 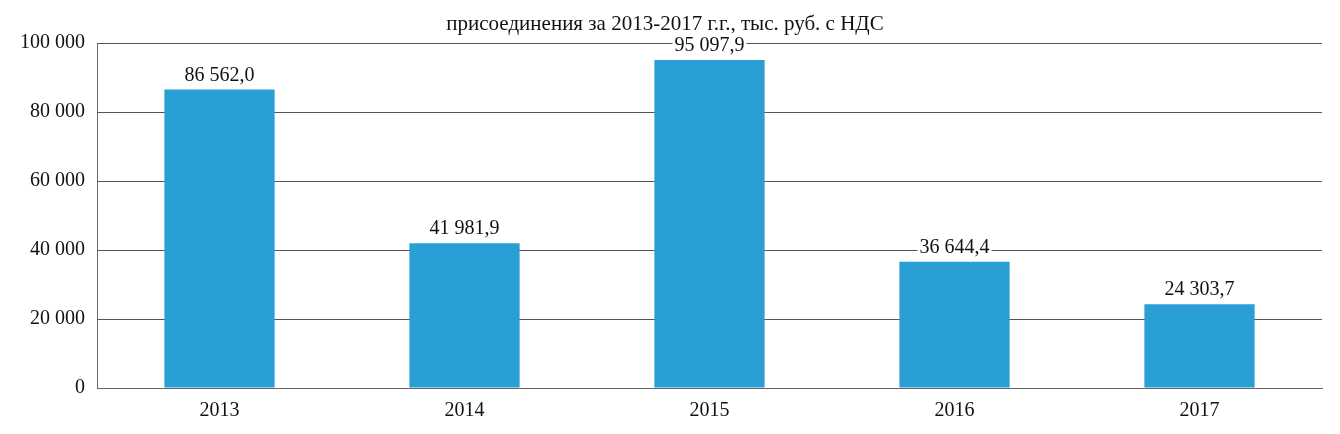 I want to click on x-tick-label: 2014, so click(x=464, y=409).